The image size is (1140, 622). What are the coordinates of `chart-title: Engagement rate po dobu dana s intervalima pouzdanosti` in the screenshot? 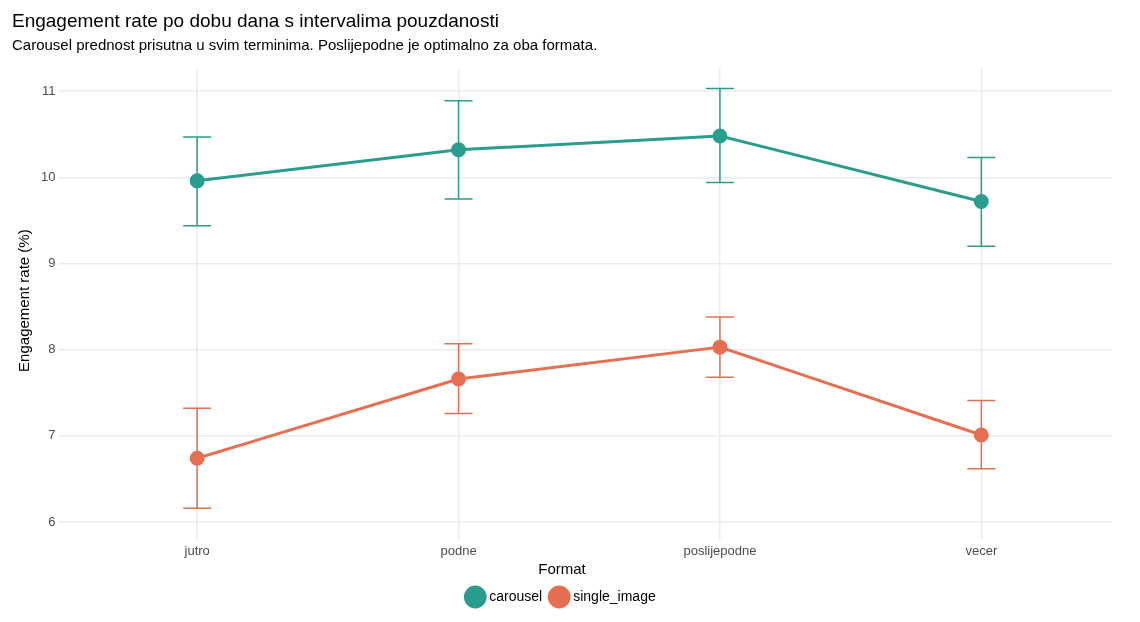 It's located at (255, 20).